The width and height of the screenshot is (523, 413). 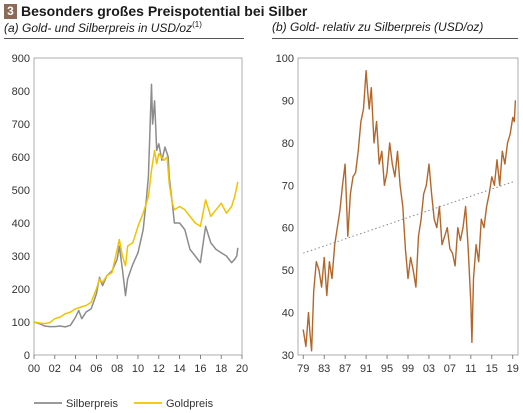 What do you see at coordinates (303, 369) in the screenshot?
I see `x-tick-label: 79` at bounding box center [303, 369].